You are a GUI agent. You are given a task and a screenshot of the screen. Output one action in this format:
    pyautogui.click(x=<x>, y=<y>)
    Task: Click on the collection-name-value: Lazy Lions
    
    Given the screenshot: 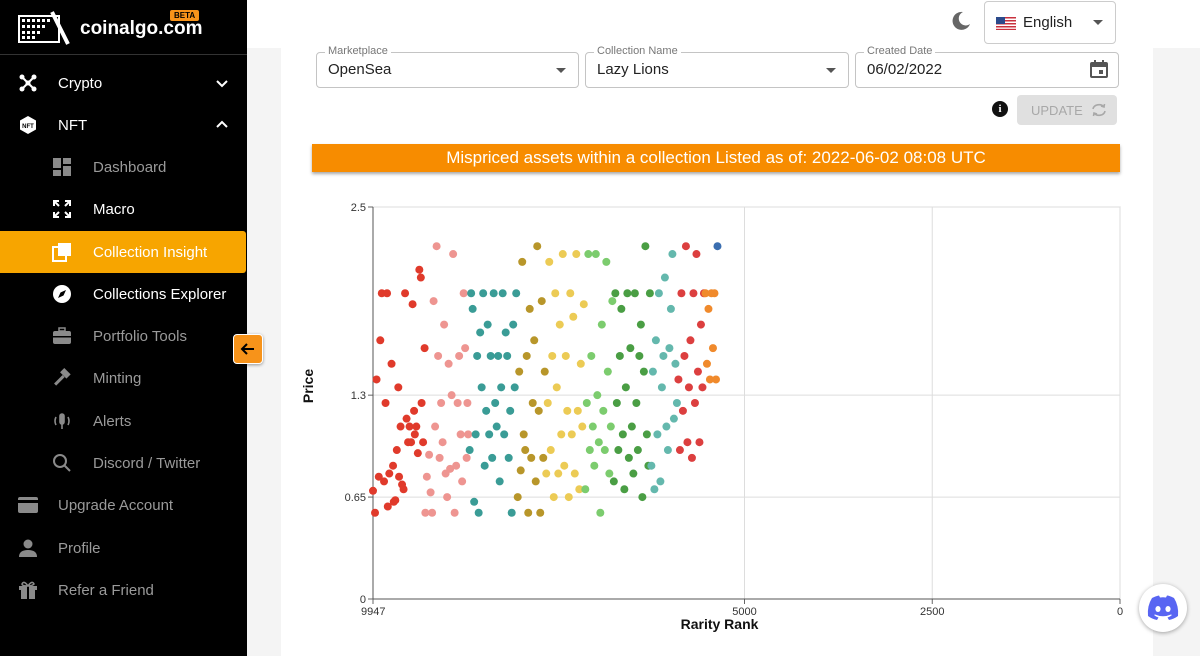 What is the action you would take?
    pyautogui.click(x=633, y=69)
    